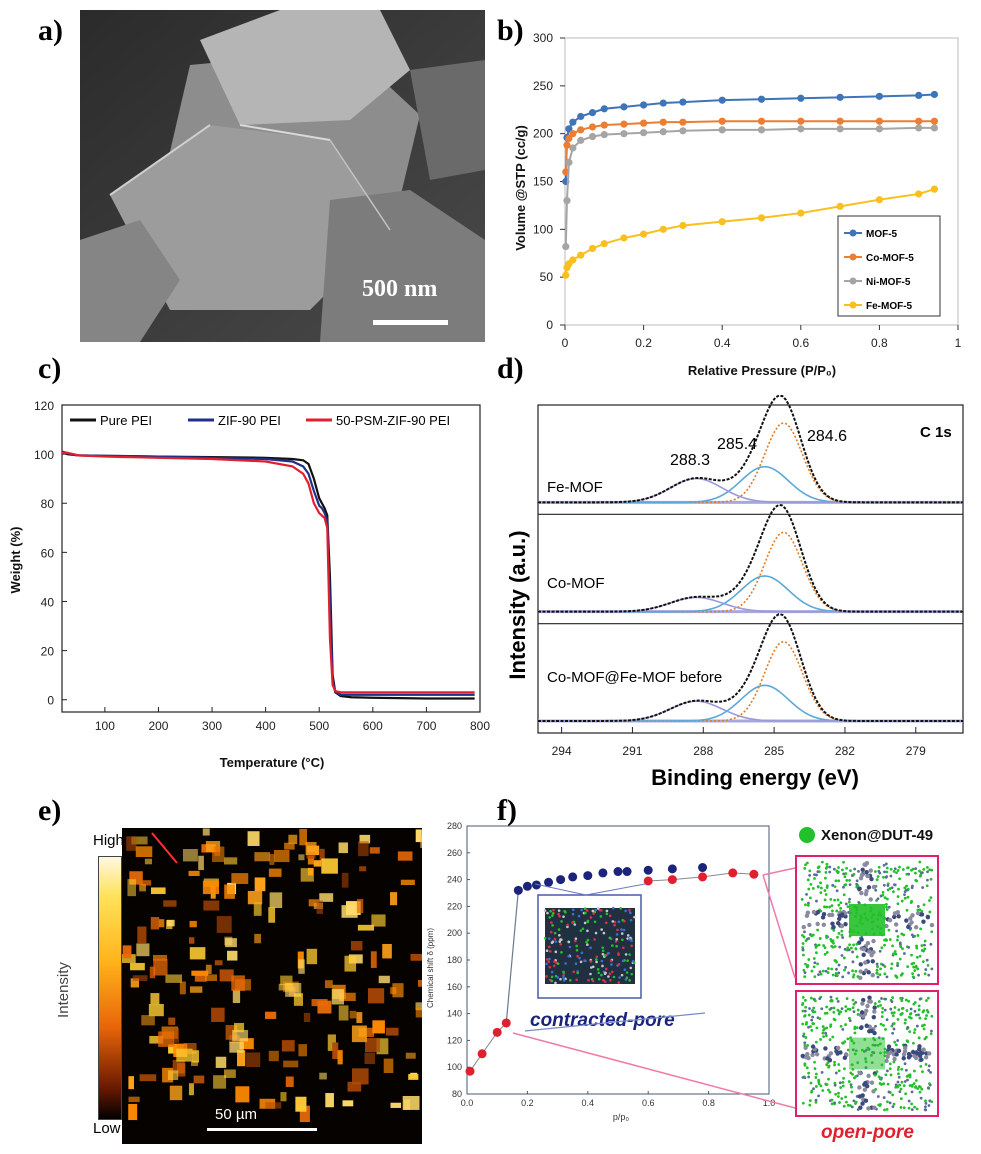 Image resolution: width=981 pixels, height=1154 pixels. What do you see at coordinates (467, 1103) in the screenshot?
I see `nmr-xtick: 0.0` at bounding box center [467, 1103].